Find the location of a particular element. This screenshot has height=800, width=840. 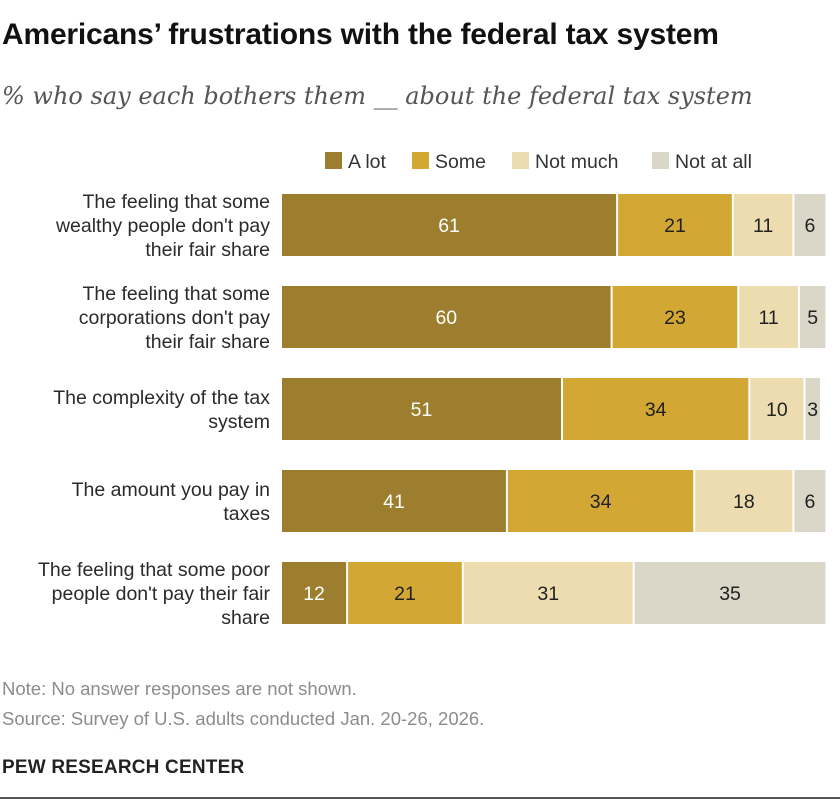

value-label-0-1: 21 is located at coordinates (675, 226).